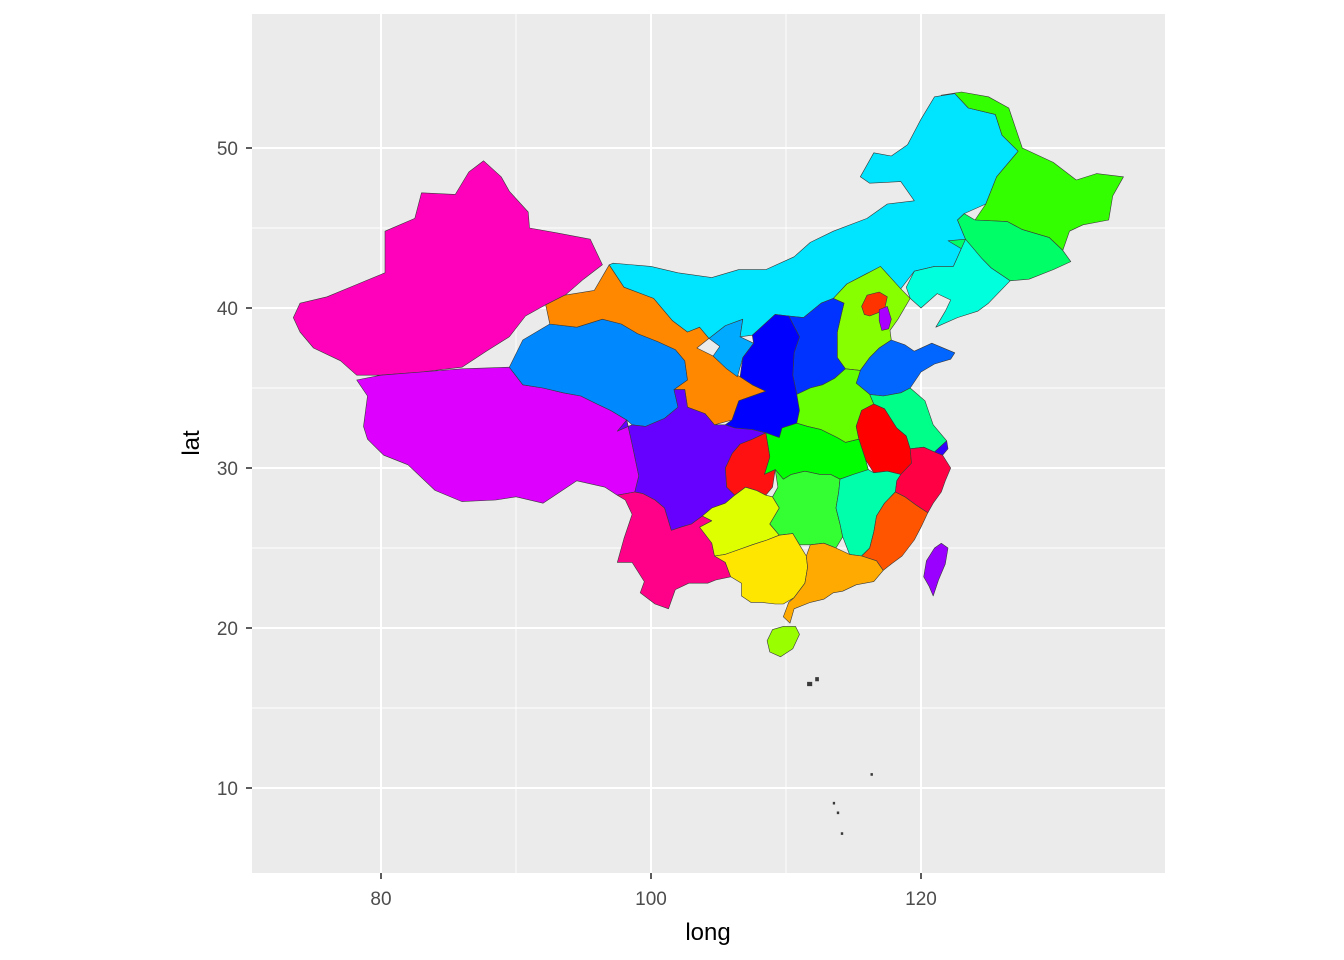 This screenshot has height=960, width=1344. I want to click on x-tick-label: 120, so click(921, 899).